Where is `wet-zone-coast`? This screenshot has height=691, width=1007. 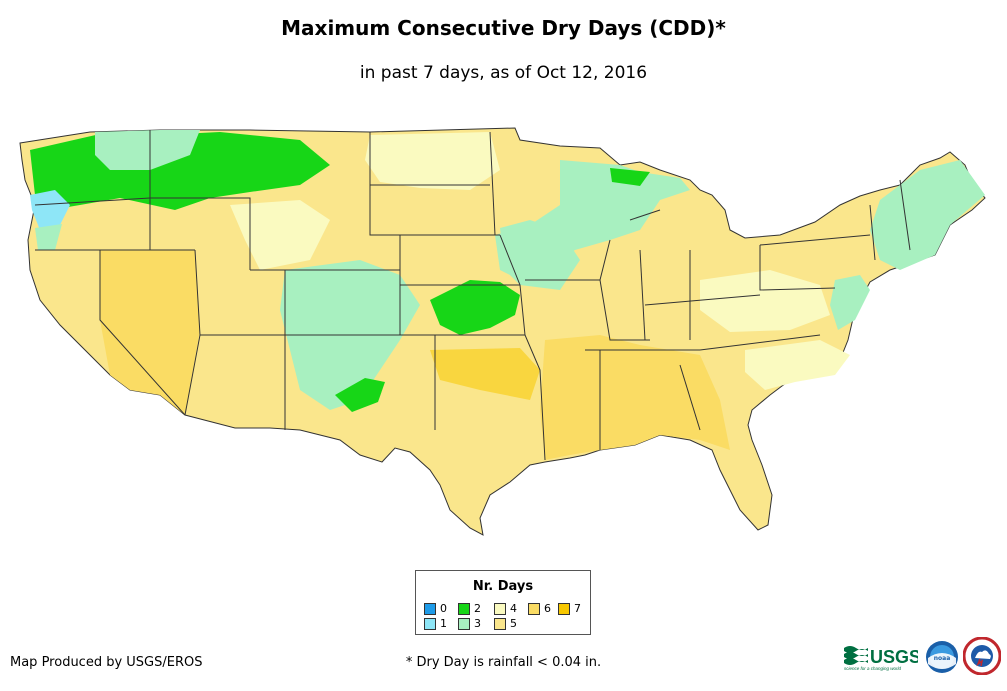
wet-zone-coast is located at coordinates (50, 210).